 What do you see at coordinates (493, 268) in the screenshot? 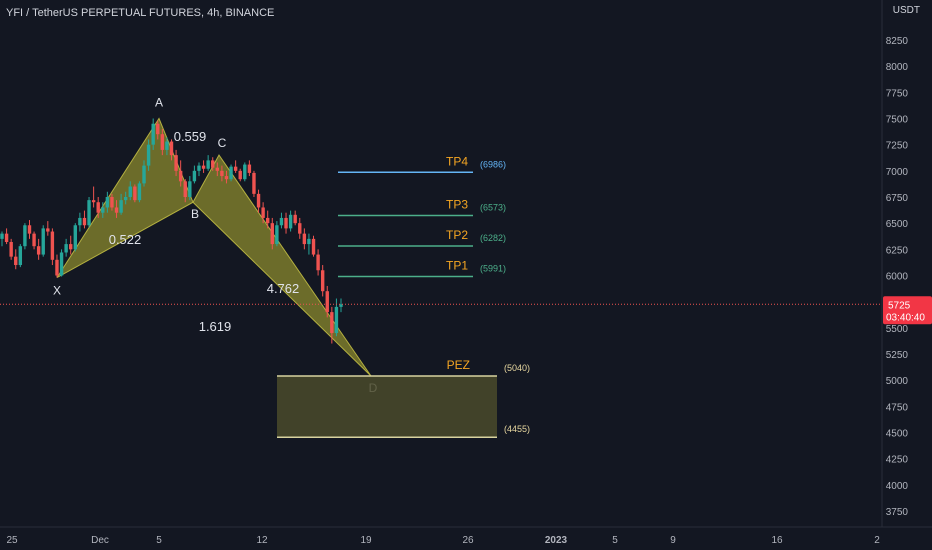
I see `target-price-label: (5991)` at bounding box center [493, 268].